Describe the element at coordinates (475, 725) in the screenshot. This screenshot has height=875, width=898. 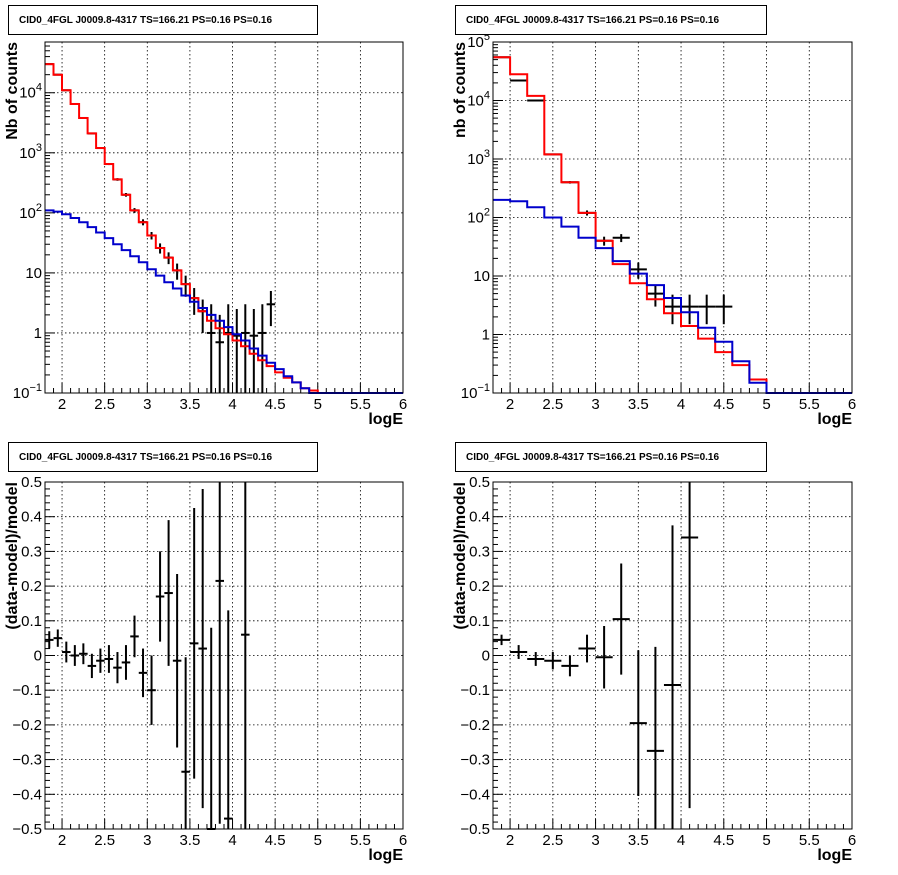
I see `tick-label: −0.2` at that location.